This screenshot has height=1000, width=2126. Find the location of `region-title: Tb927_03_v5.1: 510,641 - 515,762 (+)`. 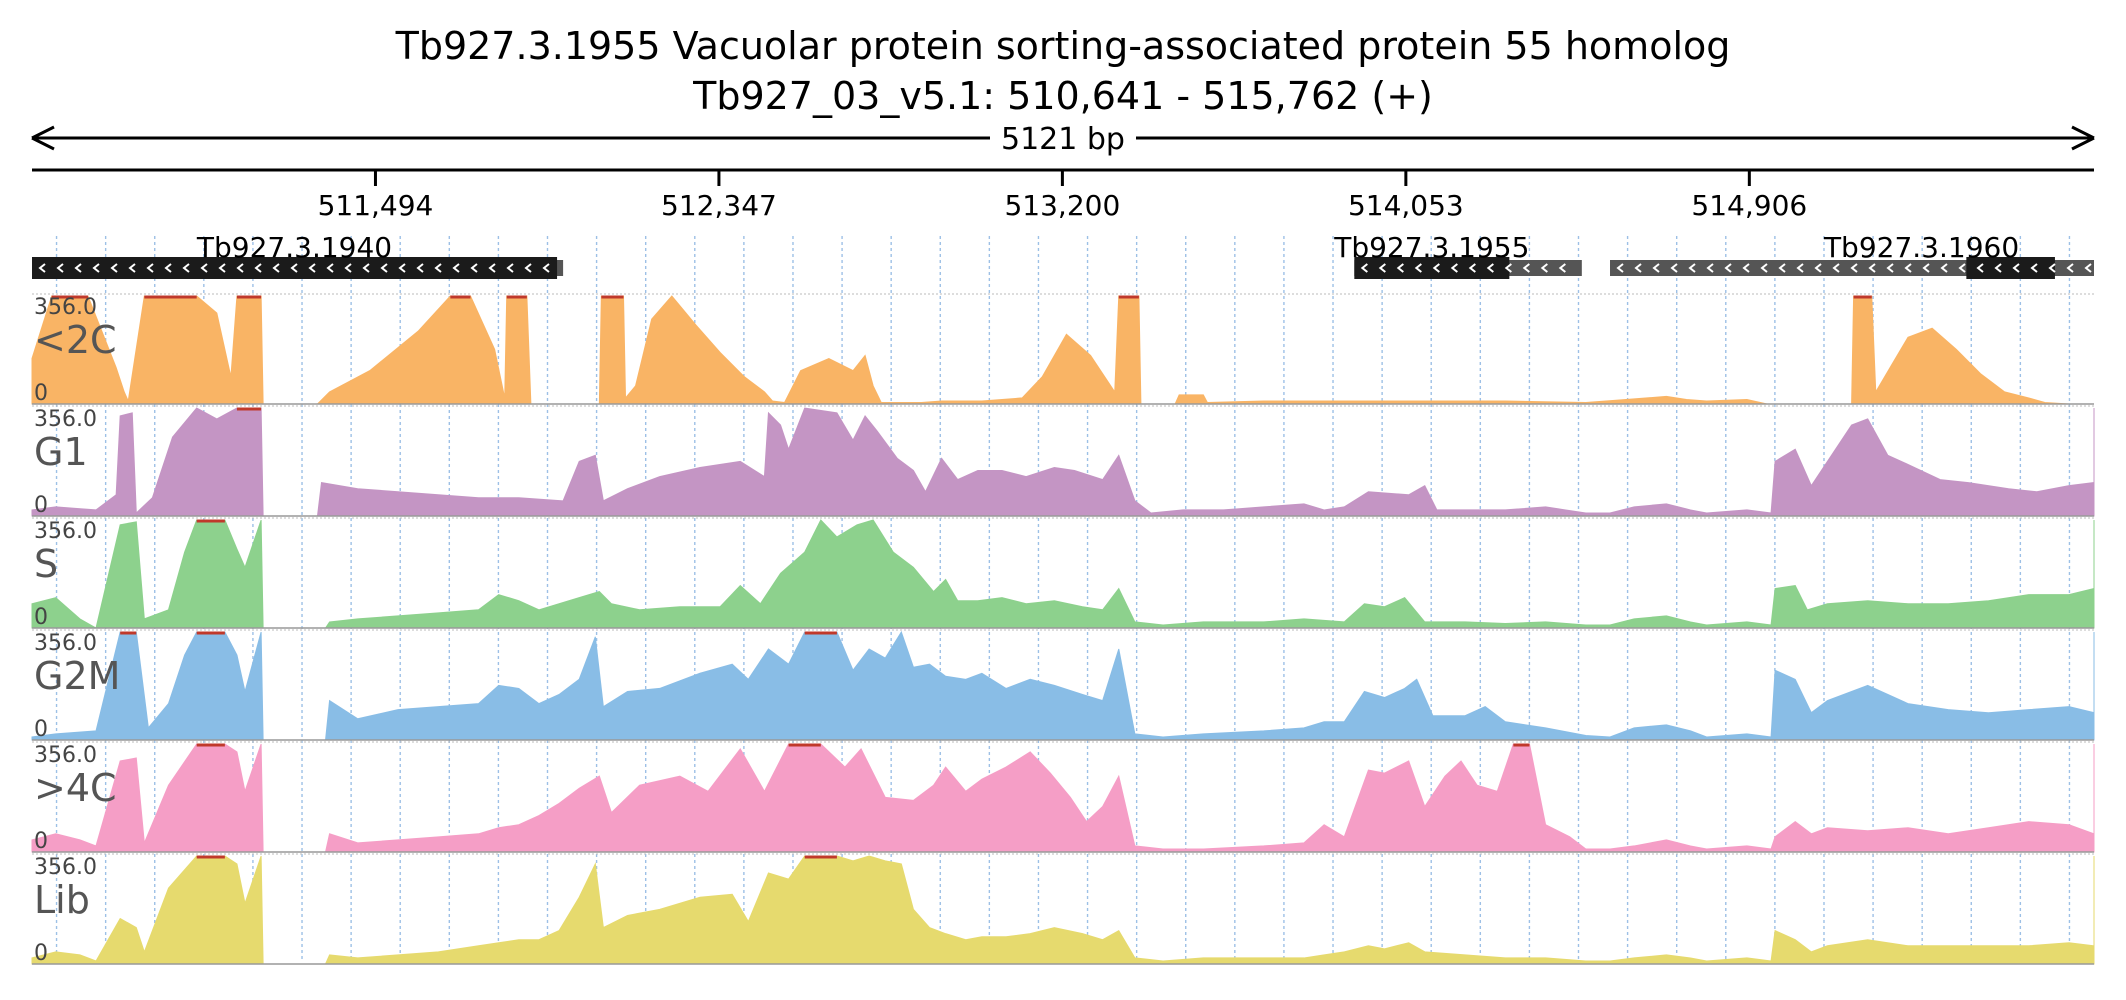

region-title: Tb927_03_v5.1: 510,641 - 515,762 (+) is located at coordinates (1062, 96).